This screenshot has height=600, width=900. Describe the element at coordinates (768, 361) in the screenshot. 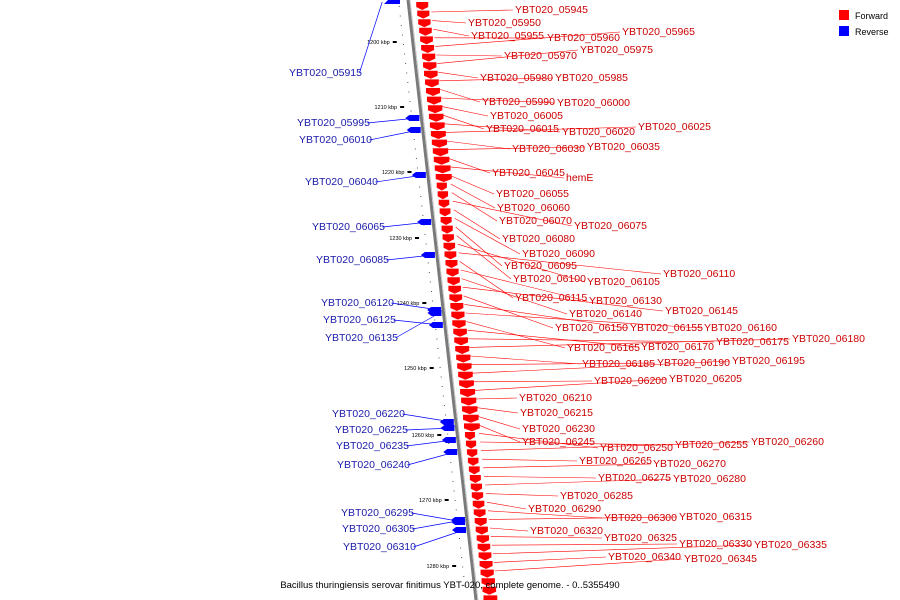

I see `forward-gene-label: YBT020_06195` at that location.